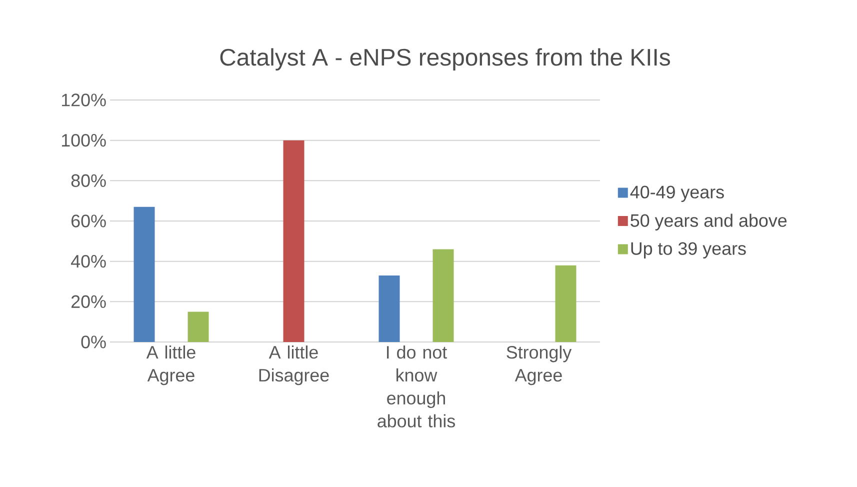 The image size is (857, 487). What do you see at coordinates (539, 366) in the screenshot?
I see `x-tick-label: Strongly Agree` at bounding box center [539, 366].